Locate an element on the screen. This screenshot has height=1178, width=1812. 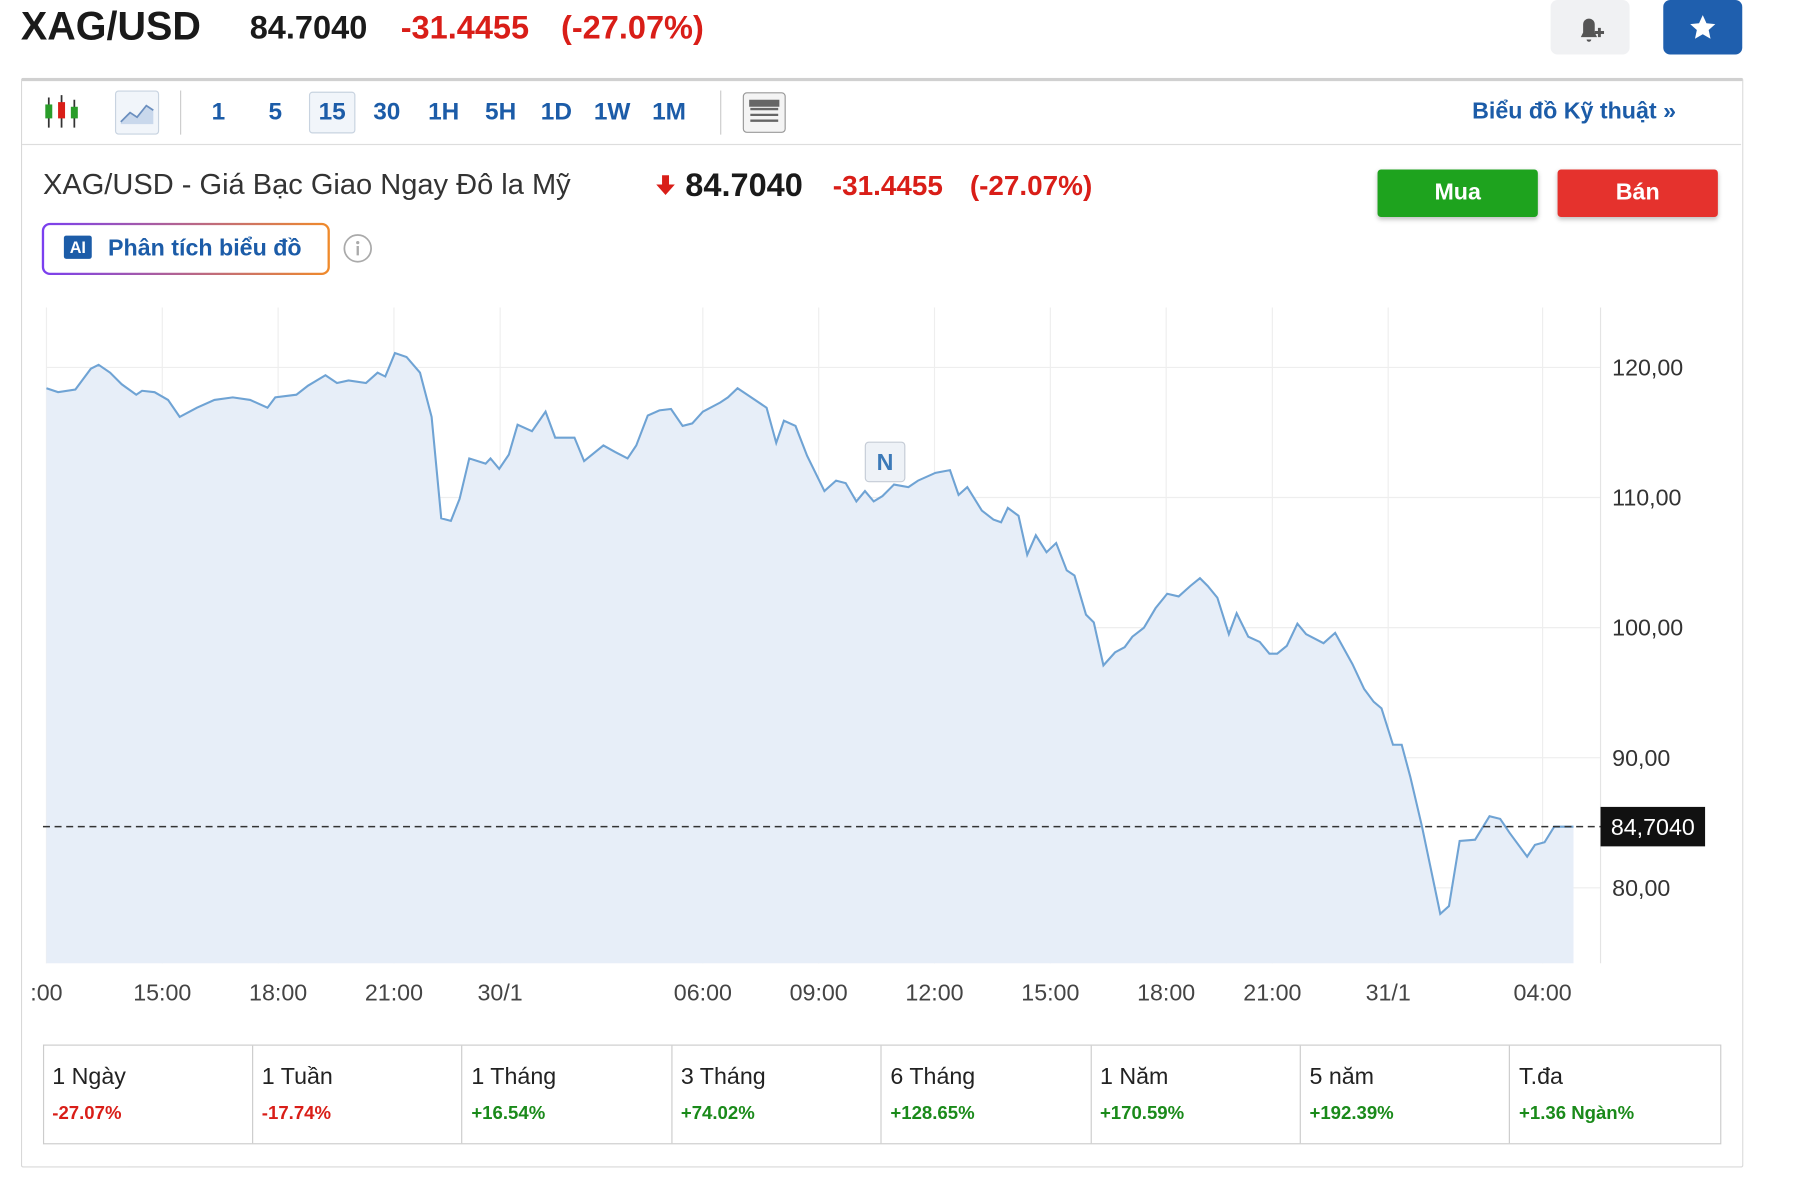
y-tick-label: 90,00 is located at coordinates (1641, 758).